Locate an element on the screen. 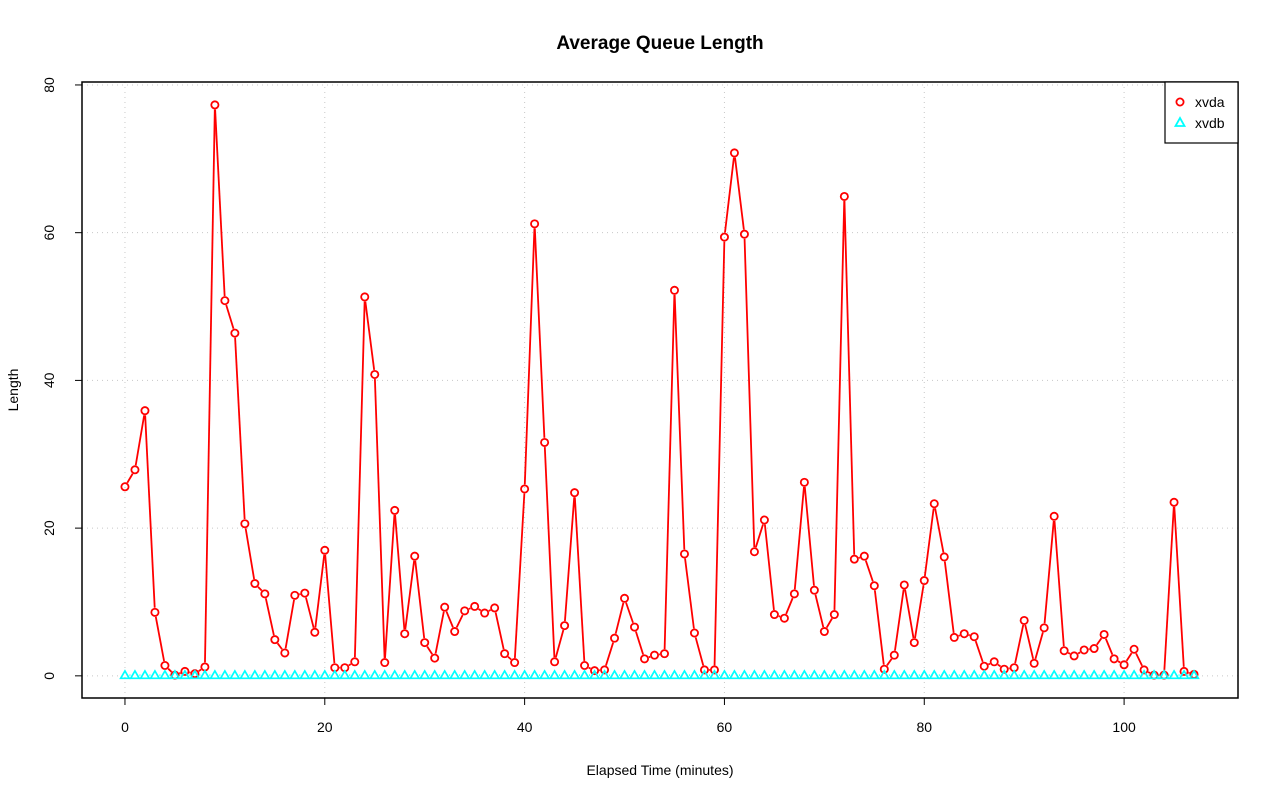  y-tick-label: 60 is located at coordinates (49, 233).